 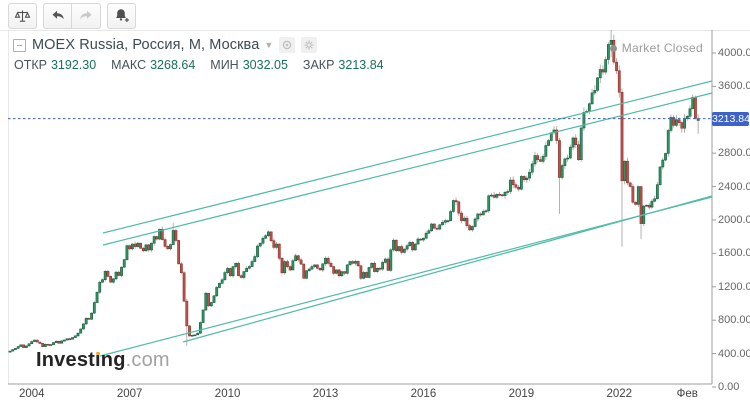 What do you see at coordinates (147, 360) in the screenshot?
I see `logo-tld: .com` at bounding box center [147, 360].